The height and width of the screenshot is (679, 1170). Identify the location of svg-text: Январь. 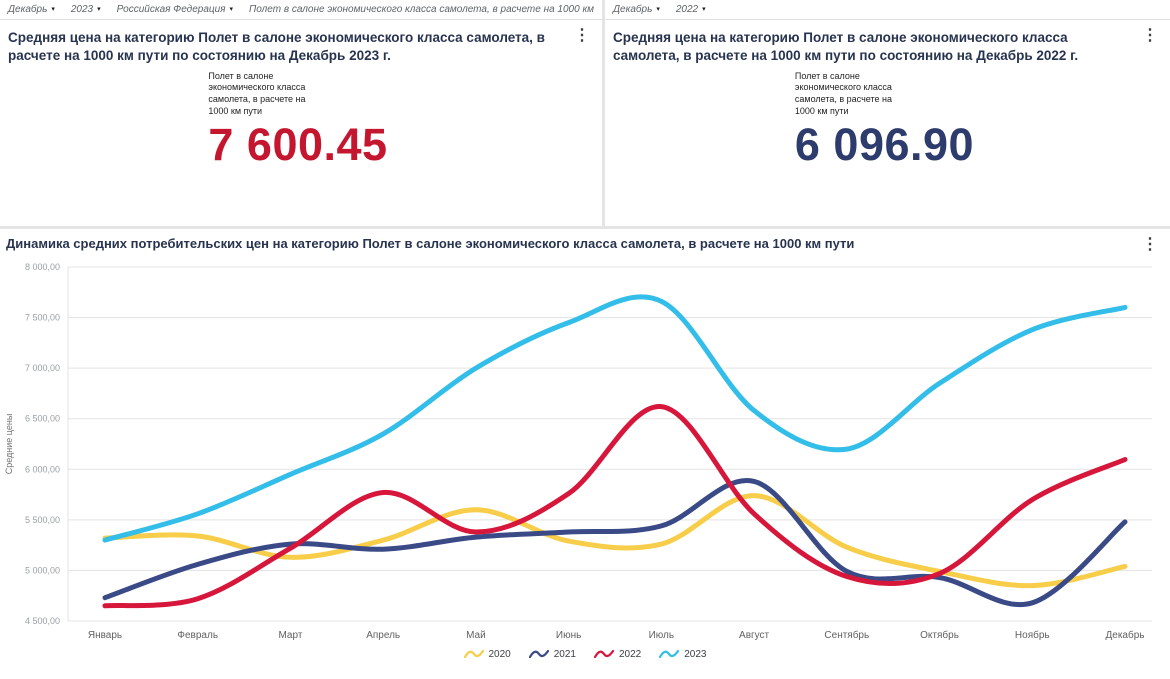
(105, 635).